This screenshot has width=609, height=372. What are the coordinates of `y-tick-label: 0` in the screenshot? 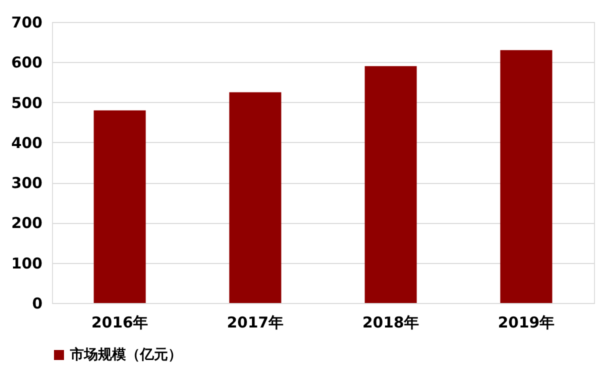 It's located at (37, 303).